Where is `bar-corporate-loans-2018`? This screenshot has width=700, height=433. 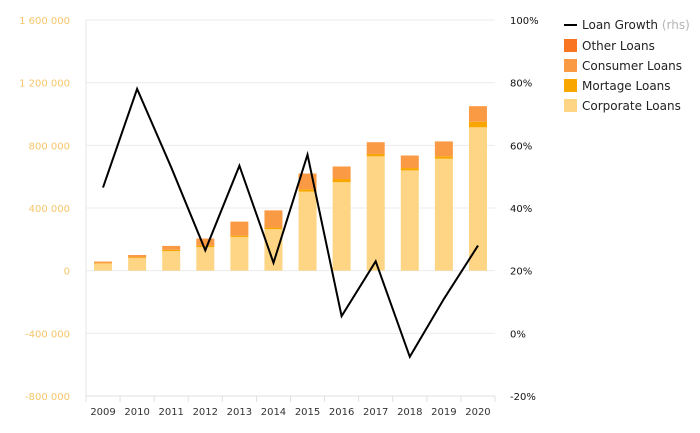
bar-corporate-loans-2018 is located at coordinates (409, 220).